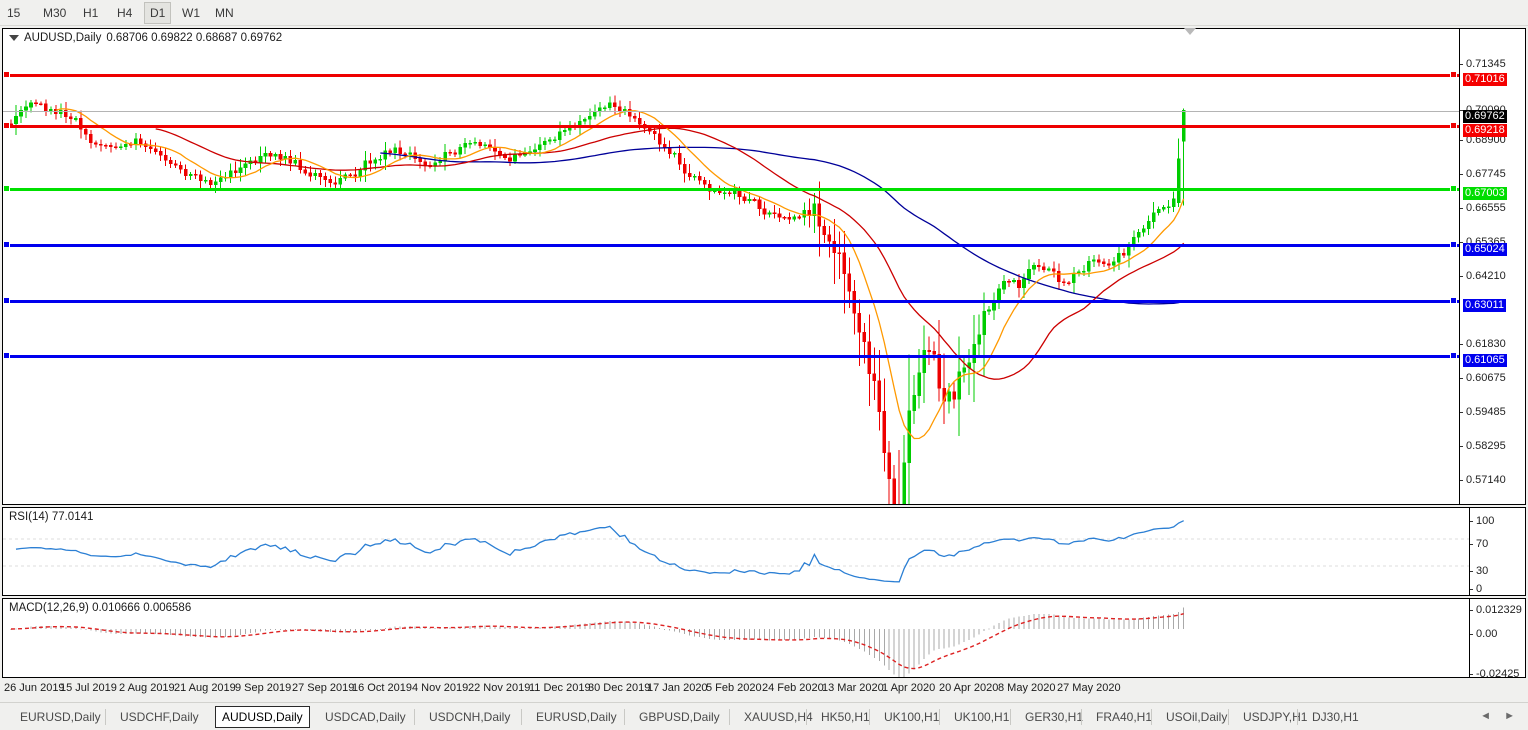 The image size is (1528, 730). I want to click on macd-plot-area: MACD(12,26,9) 0.010666 0.006586, so click(736, 638).